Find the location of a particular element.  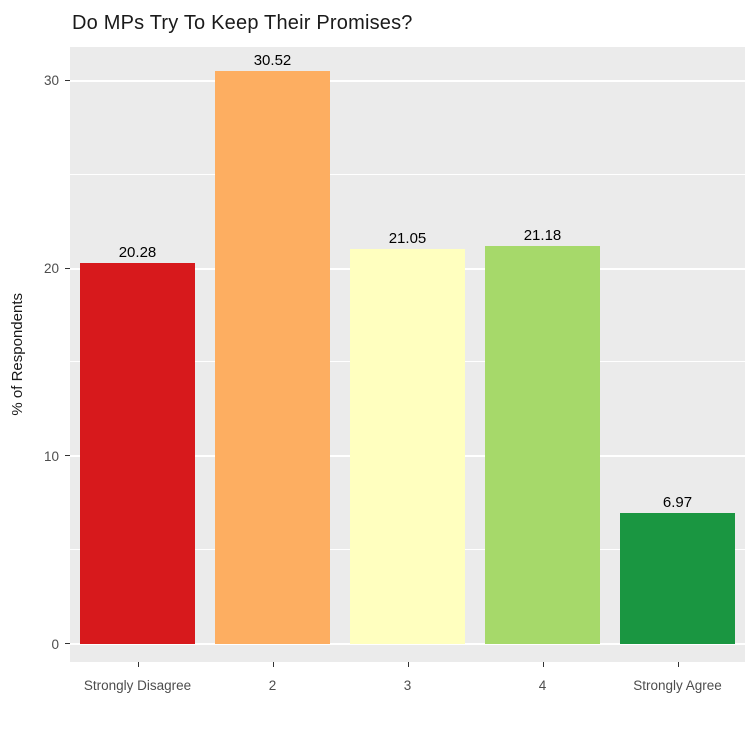

chart-title: Do MPs Try To Keep Their Promises? is located at coordinates (242, 23).